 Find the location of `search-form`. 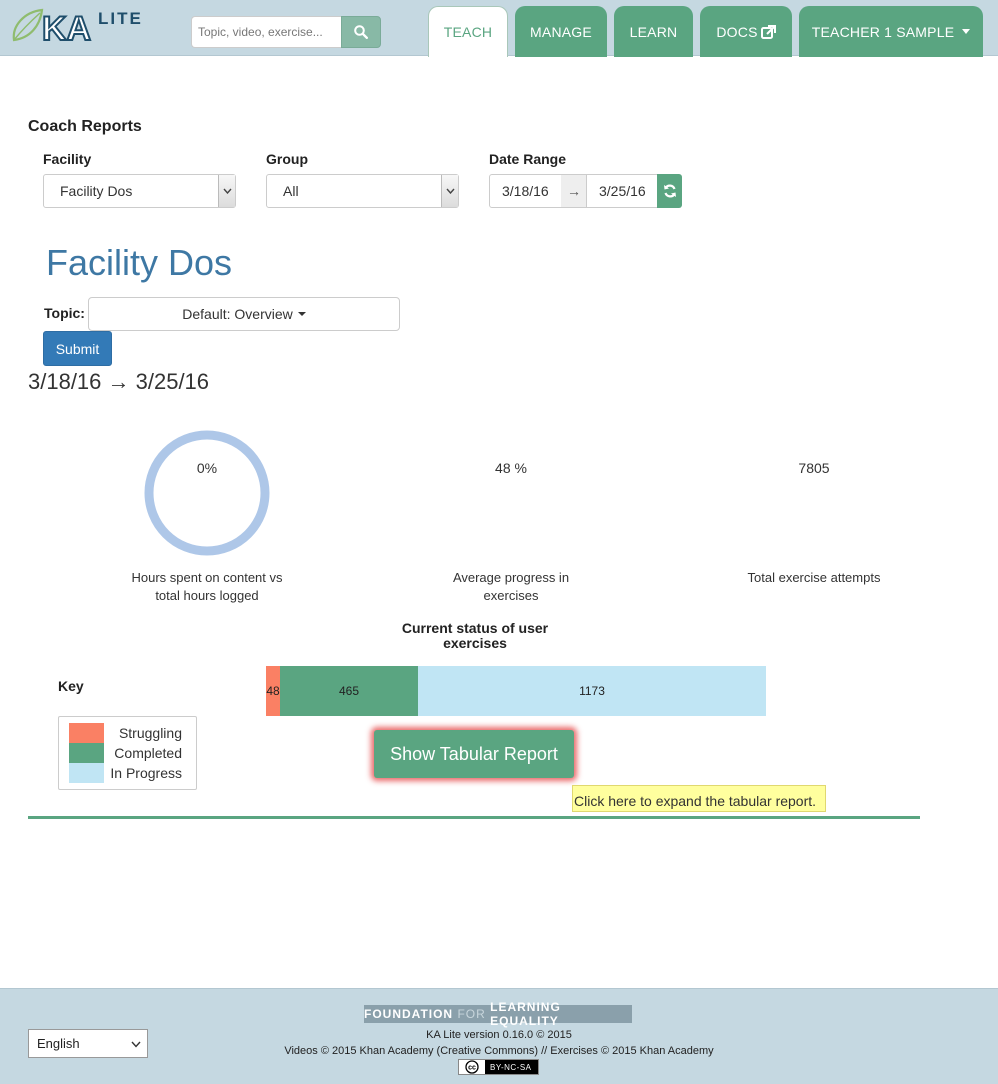

search-form is located at coordinates (286, 32).